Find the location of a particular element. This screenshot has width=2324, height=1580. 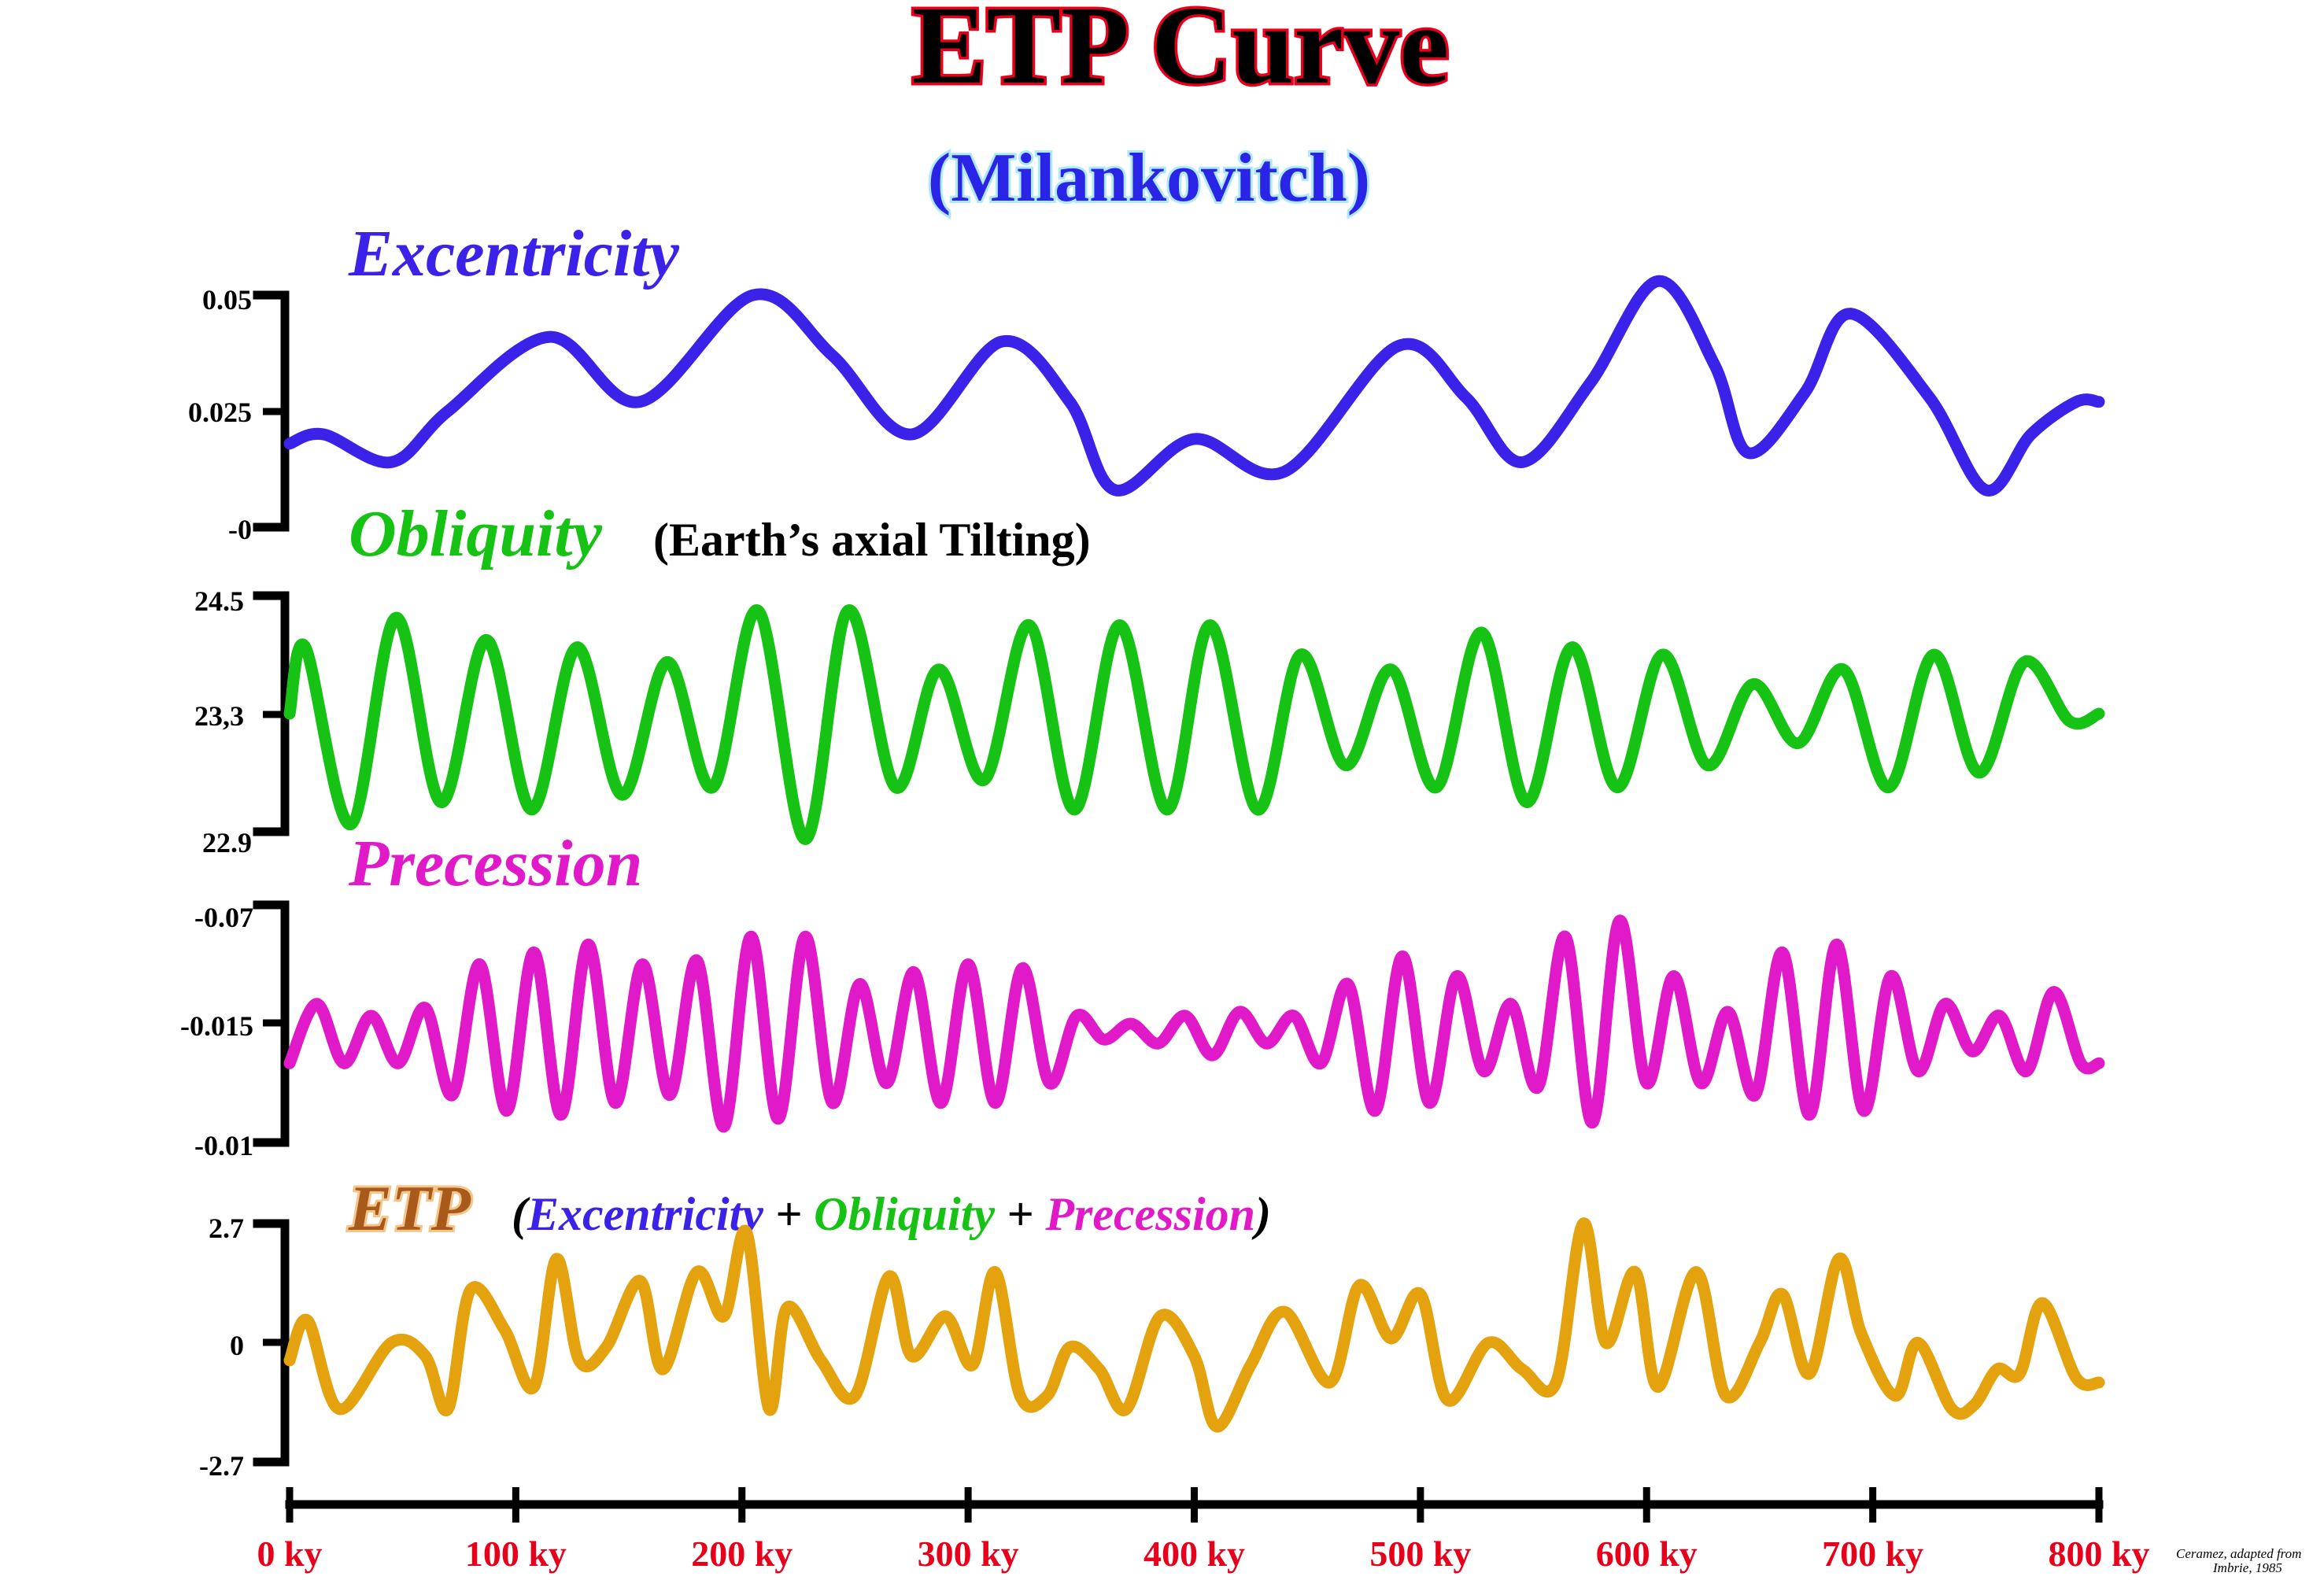

x-tick-label: 500 ky is located at coordinates (1420, 1554).